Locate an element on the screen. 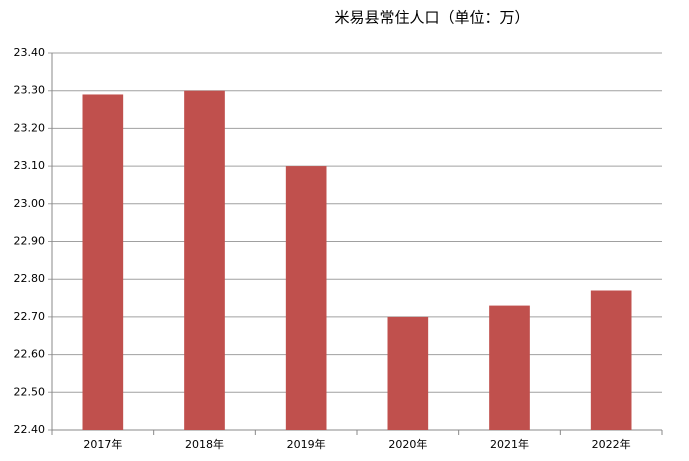 The width and height of the screenshot is (689, 461). y-tick-label: 22.70 is located at coordinates (30, 316).